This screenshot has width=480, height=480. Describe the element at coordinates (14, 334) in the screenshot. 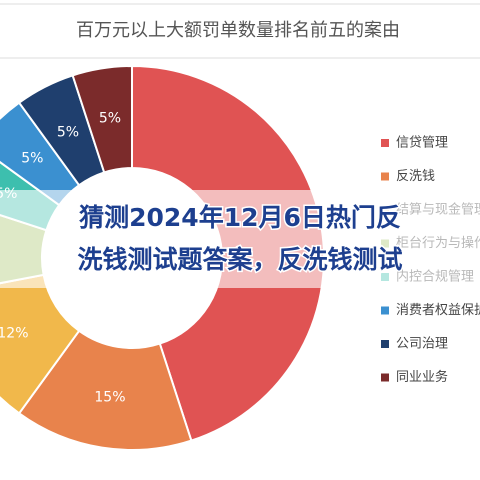

I see `value-label: 12%` at that location.